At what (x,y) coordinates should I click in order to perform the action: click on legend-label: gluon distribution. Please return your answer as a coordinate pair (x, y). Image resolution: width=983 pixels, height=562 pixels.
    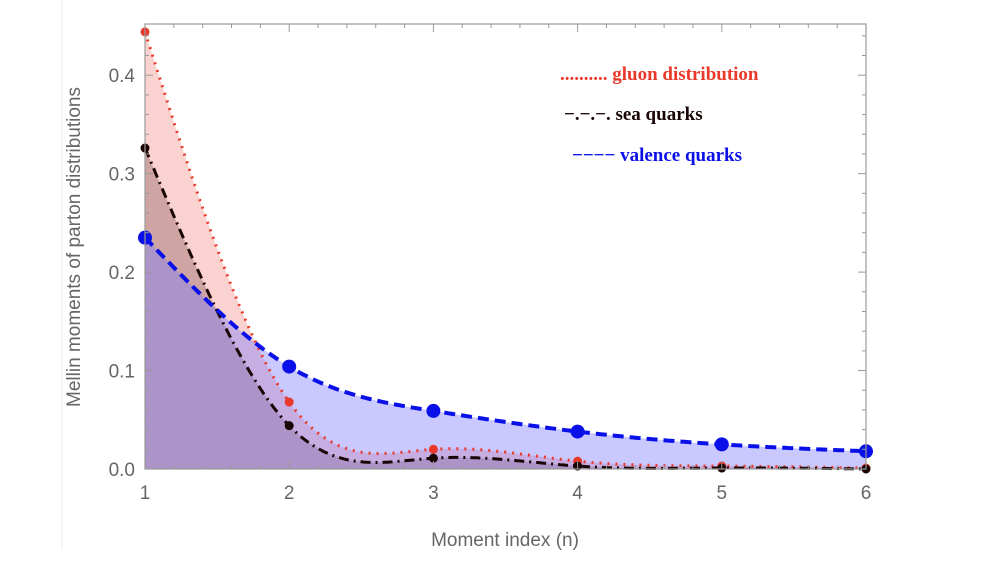
    Looking at the image, I should click on (685, 74).